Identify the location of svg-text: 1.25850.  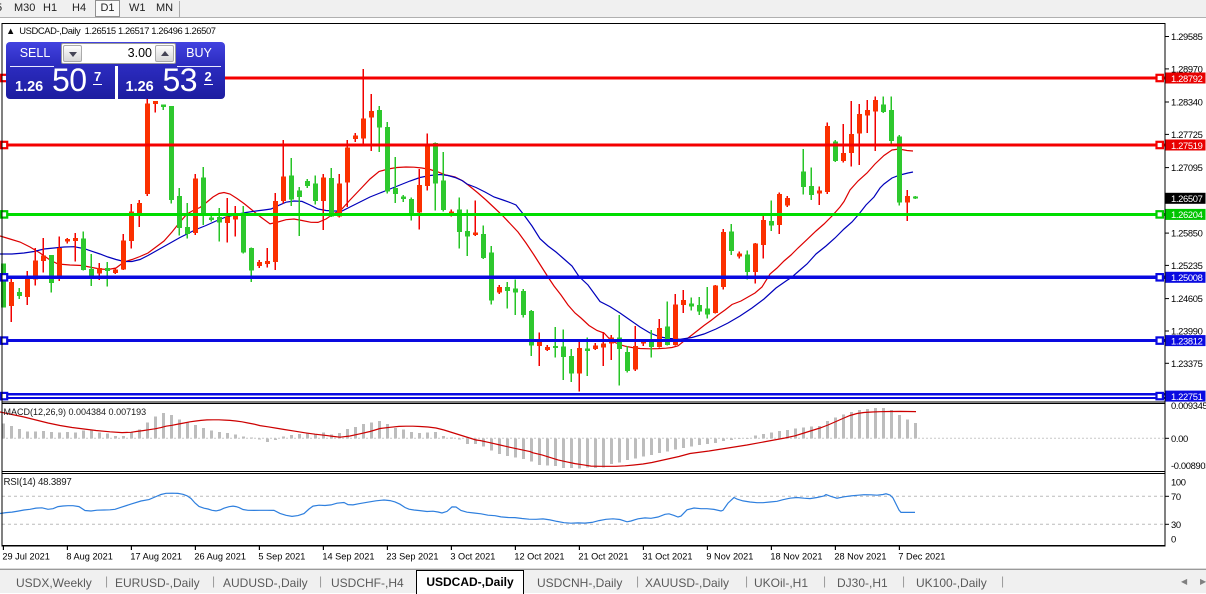
(1187, 233).